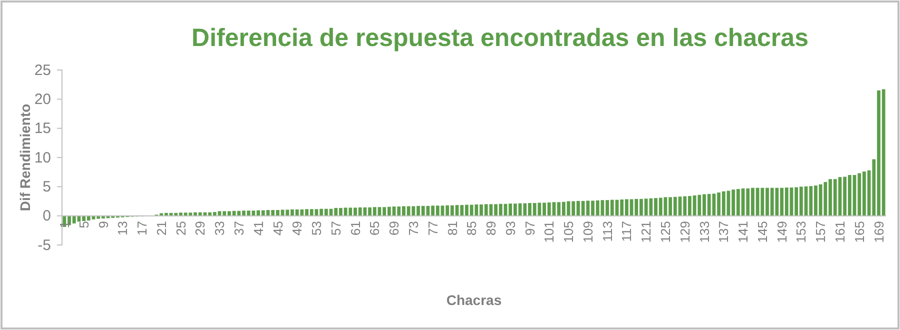 The width and height of the screenshot is (900, 330). I want to click on x-tick-label: 37, so click(238, 228).